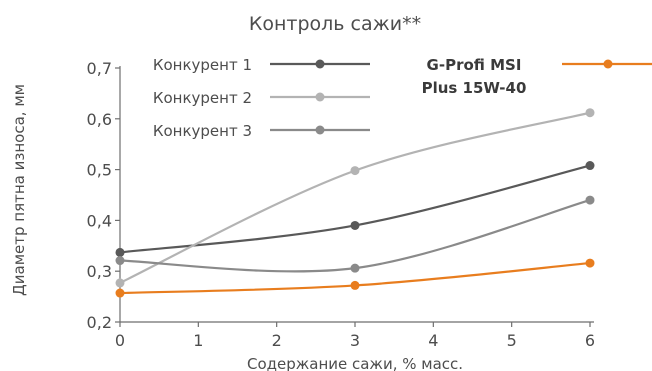  I want to click on x-tick-label: 0, so click(120, 340).